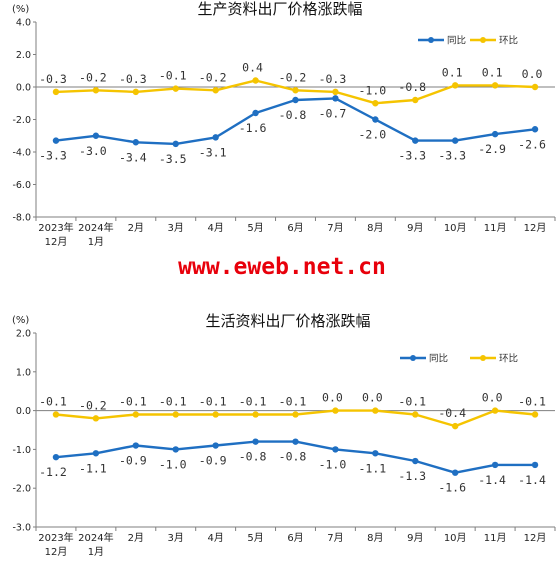 Image resolution: width=560 pixels, height=563 pixels. Describe the element at coordinates (133, 461) in the screenshot. I see `data-label: -0.9` at that location.